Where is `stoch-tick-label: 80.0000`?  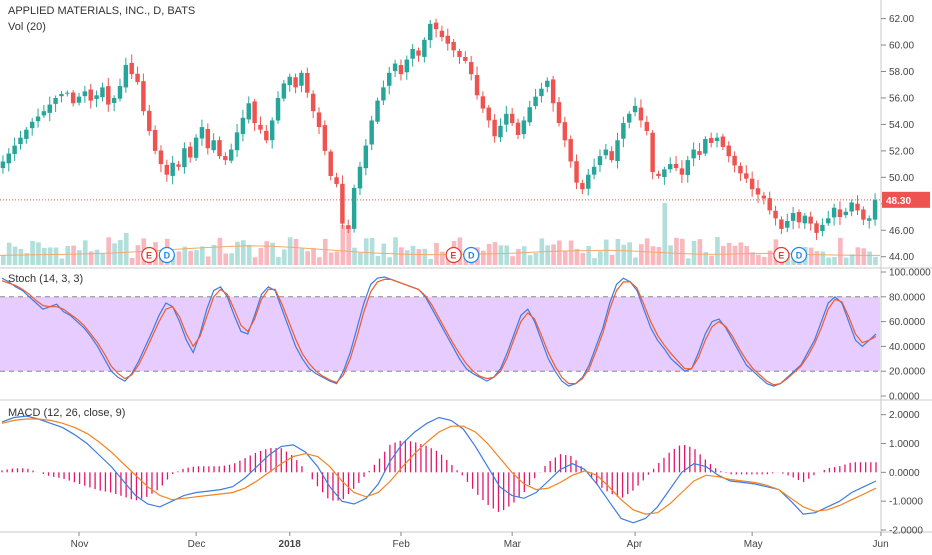
stoch-tick-label: 80.0000 is located at coordinates (907, 297).